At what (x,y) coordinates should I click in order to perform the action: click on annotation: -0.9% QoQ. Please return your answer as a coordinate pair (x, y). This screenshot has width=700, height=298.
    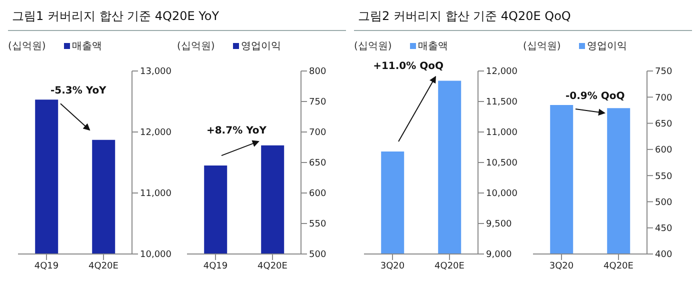
    Looking at the image, I should click on (595, 96).